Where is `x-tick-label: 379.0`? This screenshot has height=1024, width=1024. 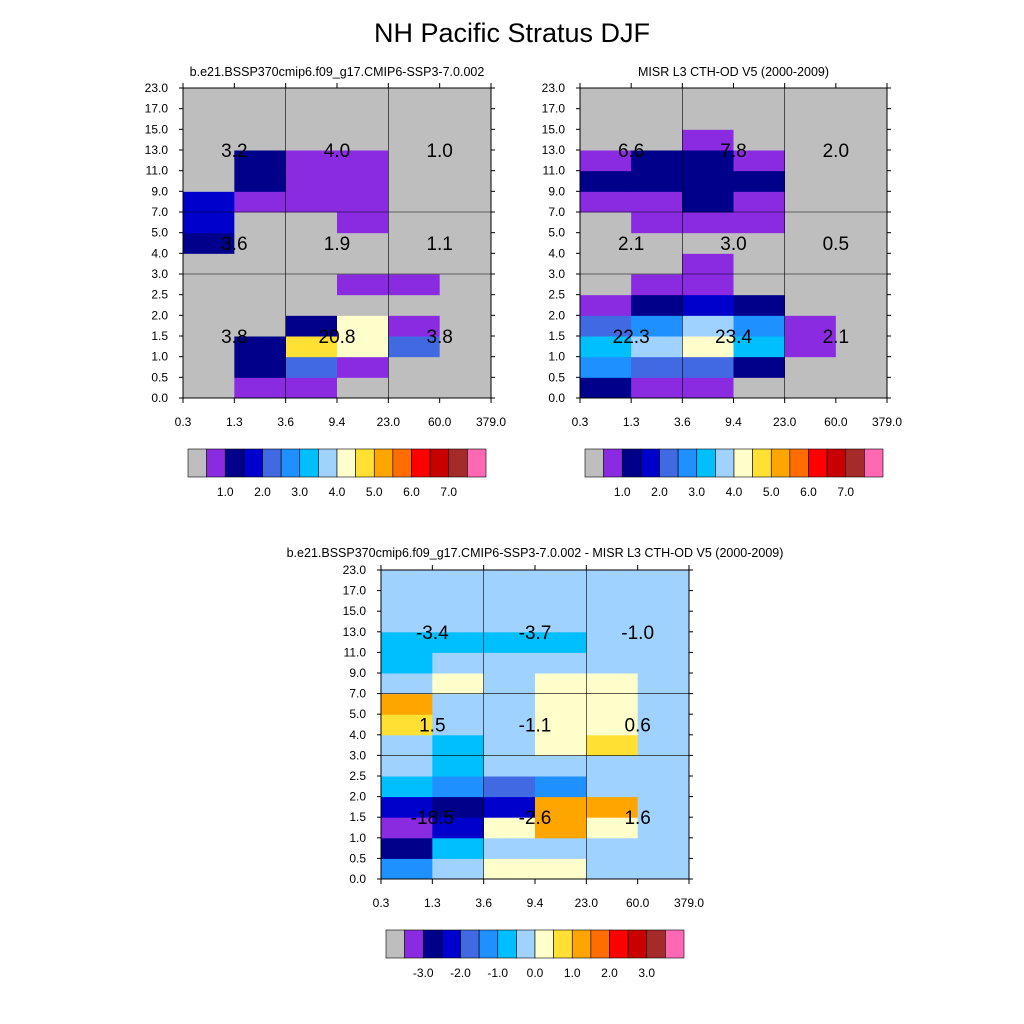 x-tick-label: 379.0 is located at coordinates (491, 422).